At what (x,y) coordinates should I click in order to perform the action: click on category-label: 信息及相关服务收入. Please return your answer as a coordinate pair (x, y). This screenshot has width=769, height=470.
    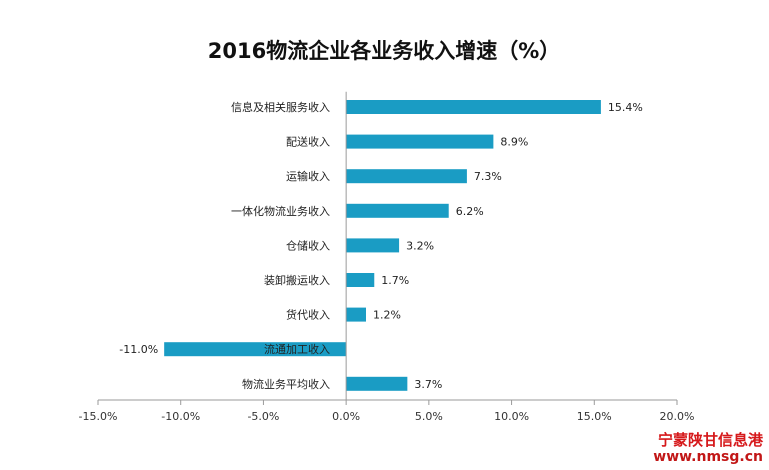
    Looking at the image, I should click on (280, 107).